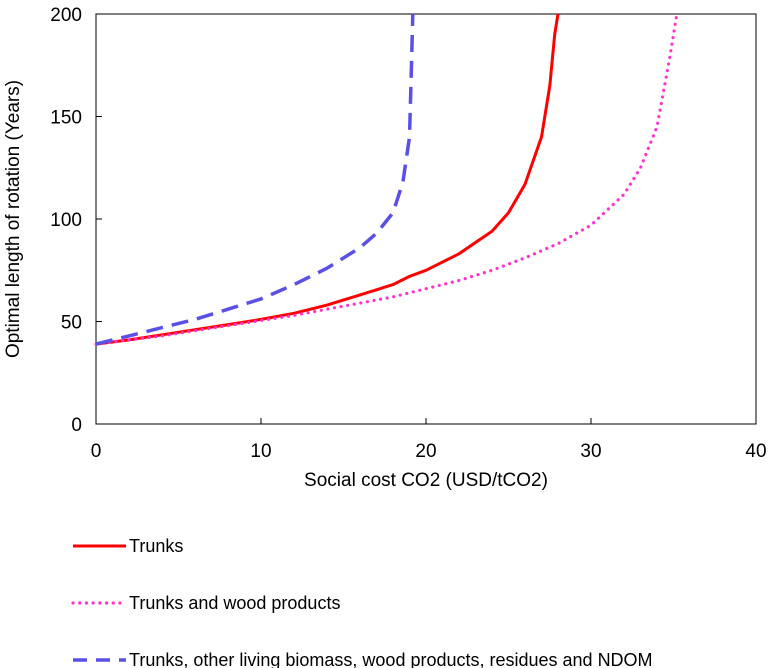 The height and width of the screenshot is (668, 769). Describe the element at coordinates (425, 451) in the screenshot. I see `x-tick-label: 20` at that location.